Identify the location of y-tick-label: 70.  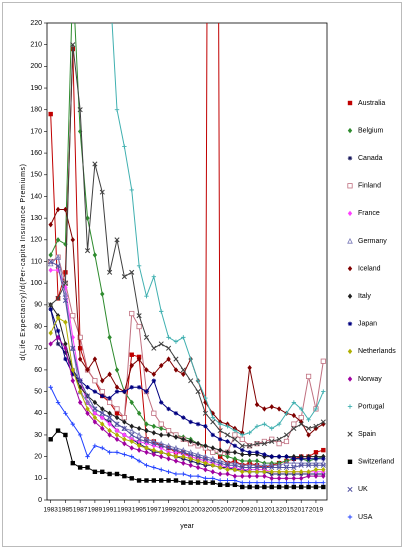
(38, 348).